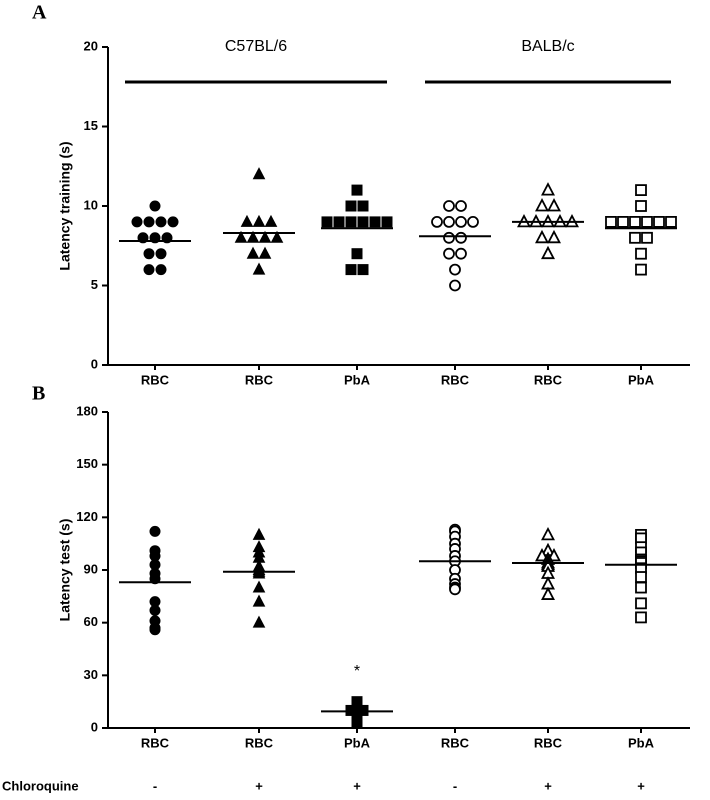 The image size is (710, 800). Describe the element at coordinates (94, 284) in the screenshot. I see `y-tick-label: 5` at that location.